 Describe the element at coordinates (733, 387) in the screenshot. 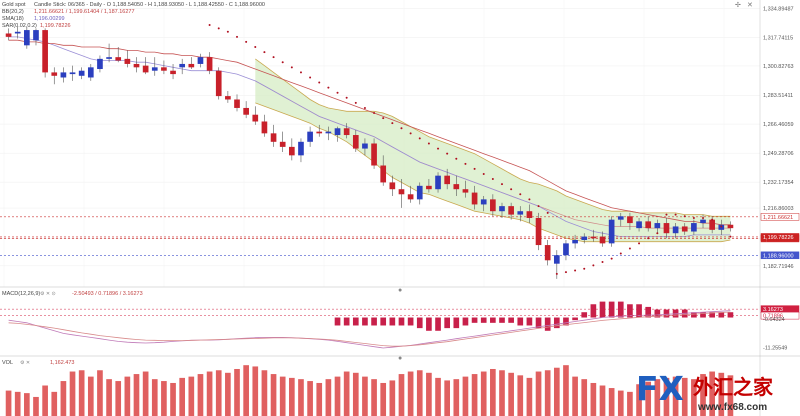

I see `watermark-cn-text: 外汇之家` at that location.